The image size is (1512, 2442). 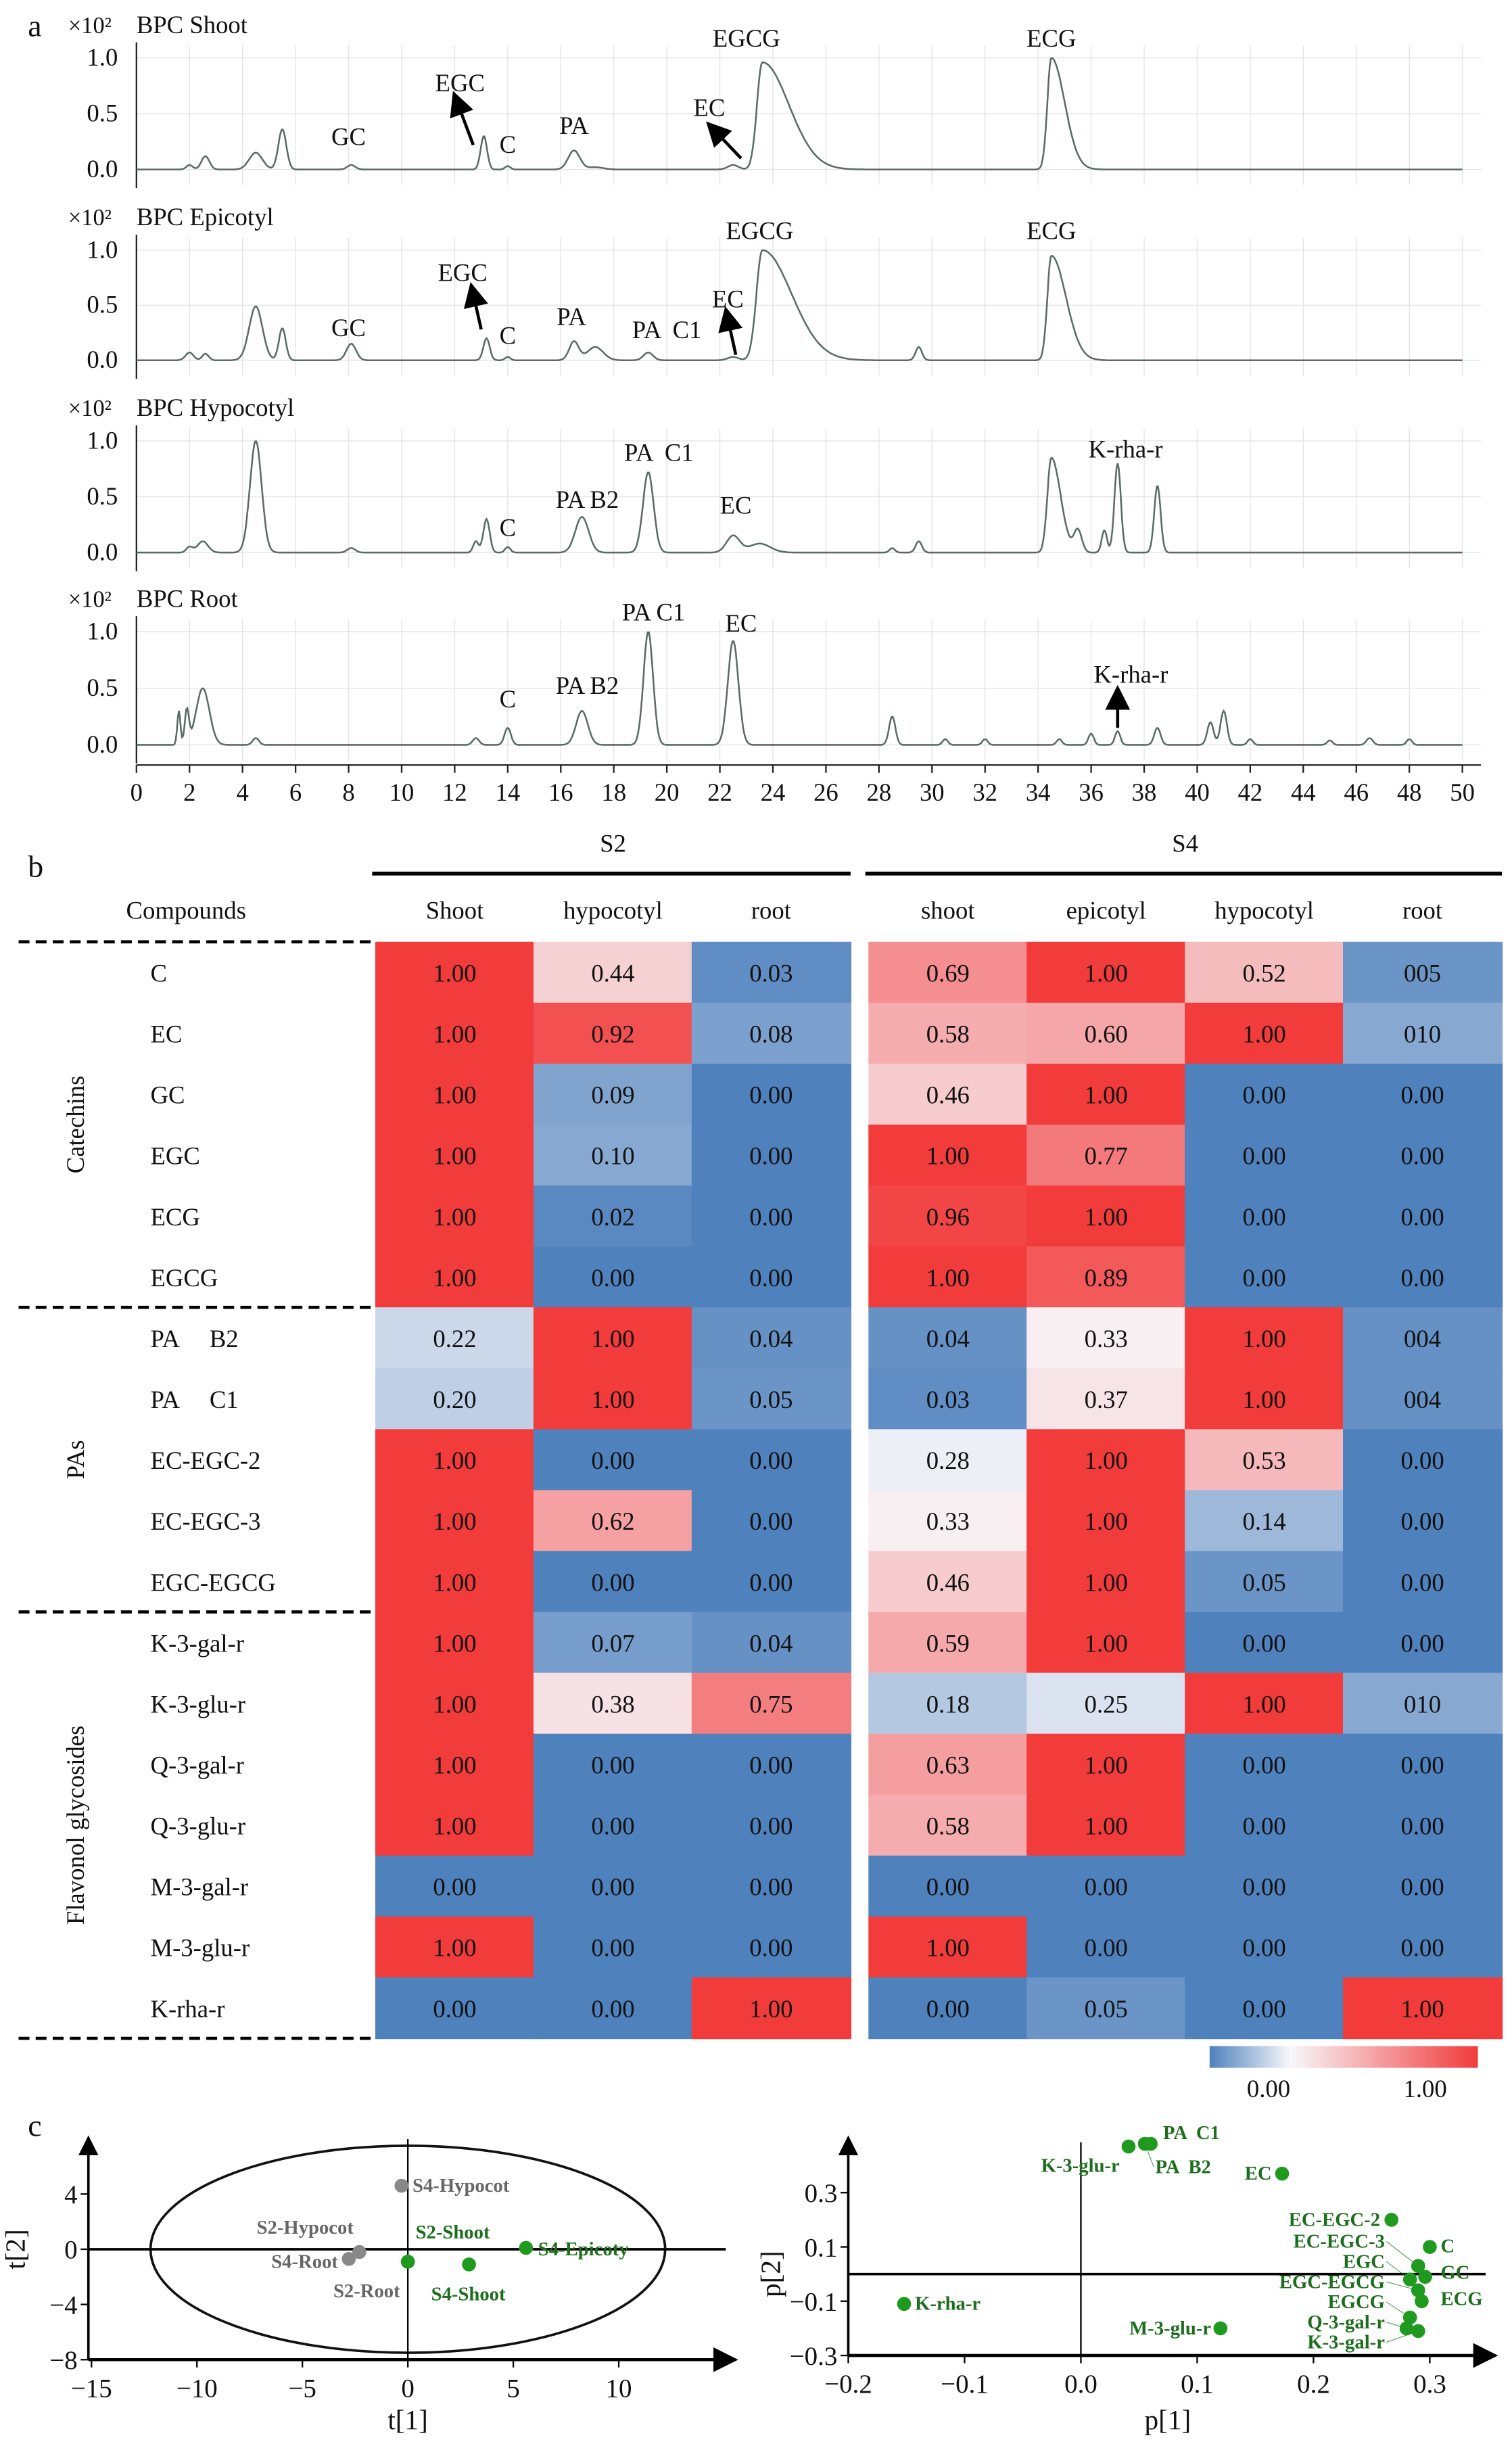 What do you see at coordinates (90, 408) in the screenshot?
I see `y-scale-label: ×10²` at bounding box center [90, 408].